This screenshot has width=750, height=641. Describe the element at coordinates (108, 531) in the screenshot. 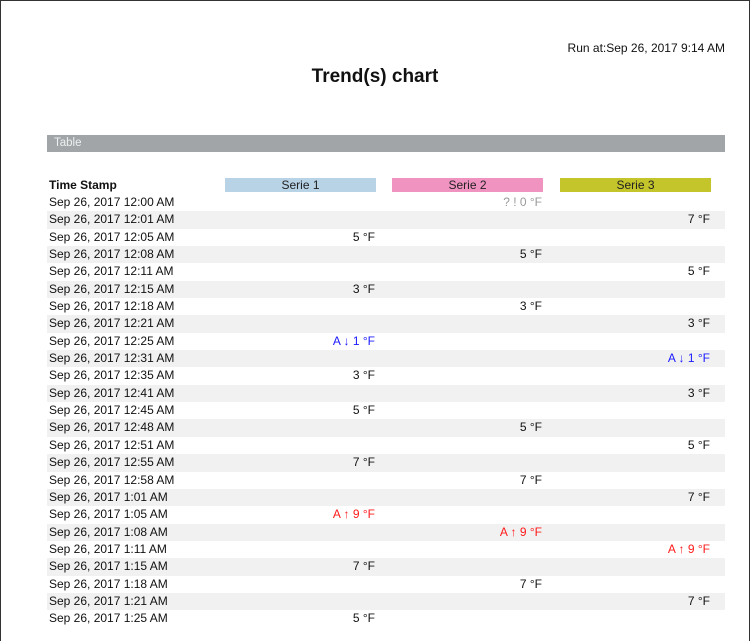

I see `time-stamp-cell: Sep 26, 2017 1:08 AM` at that location.